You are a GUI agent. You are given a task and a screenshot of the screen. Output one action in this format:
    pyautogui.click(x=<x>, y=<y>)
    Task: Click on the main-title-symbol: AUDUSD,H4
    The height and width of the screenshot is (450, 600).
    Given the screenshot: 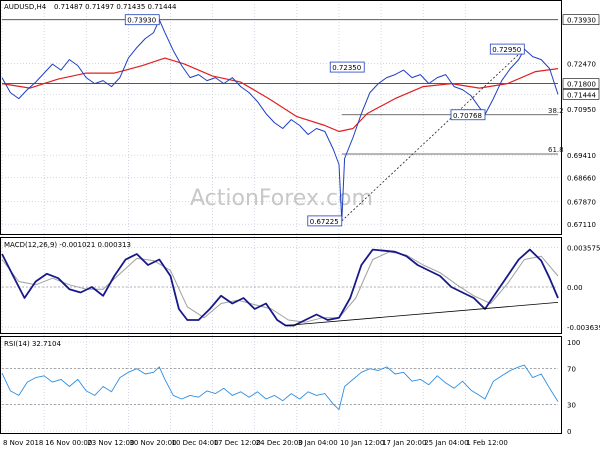 What is the action you would take?
    pyautogui.click(x=25, y=7)
    